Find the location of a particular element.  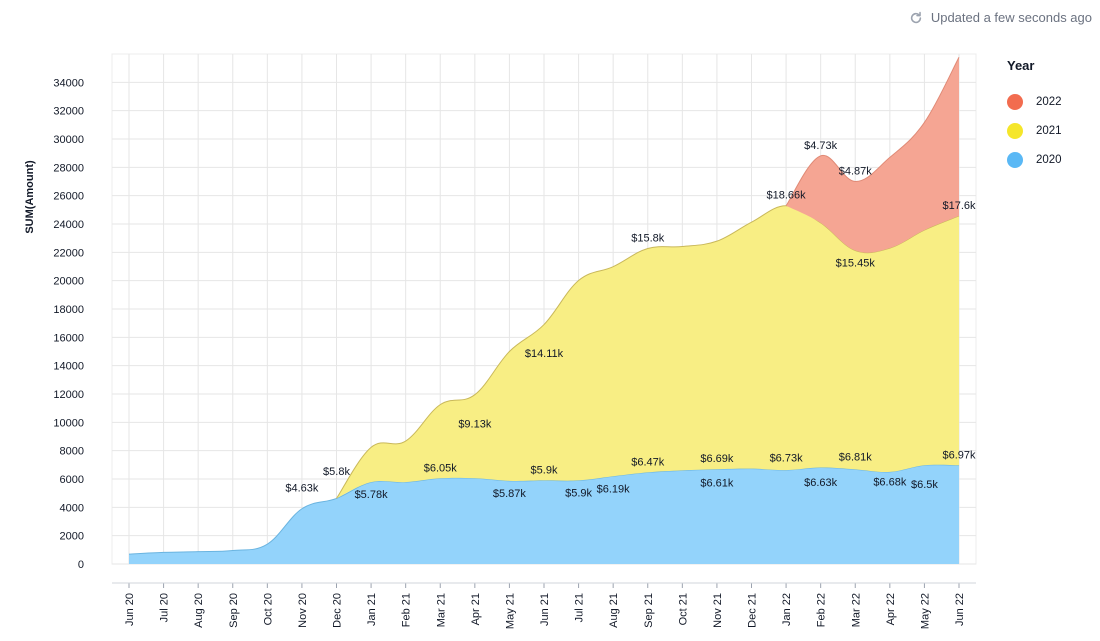

refresh-icon is located at coordinates (916, 18).